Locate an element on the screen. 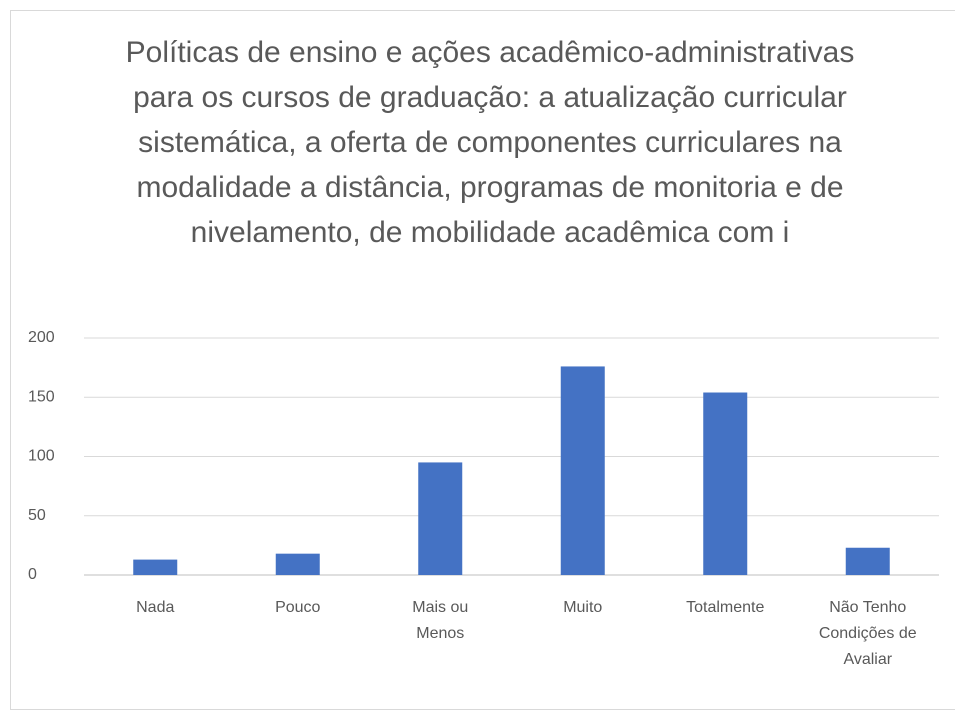 The width and height of the screenshot is (955, 710). y-tick-label: 50 is located at coordinates (37, 515).